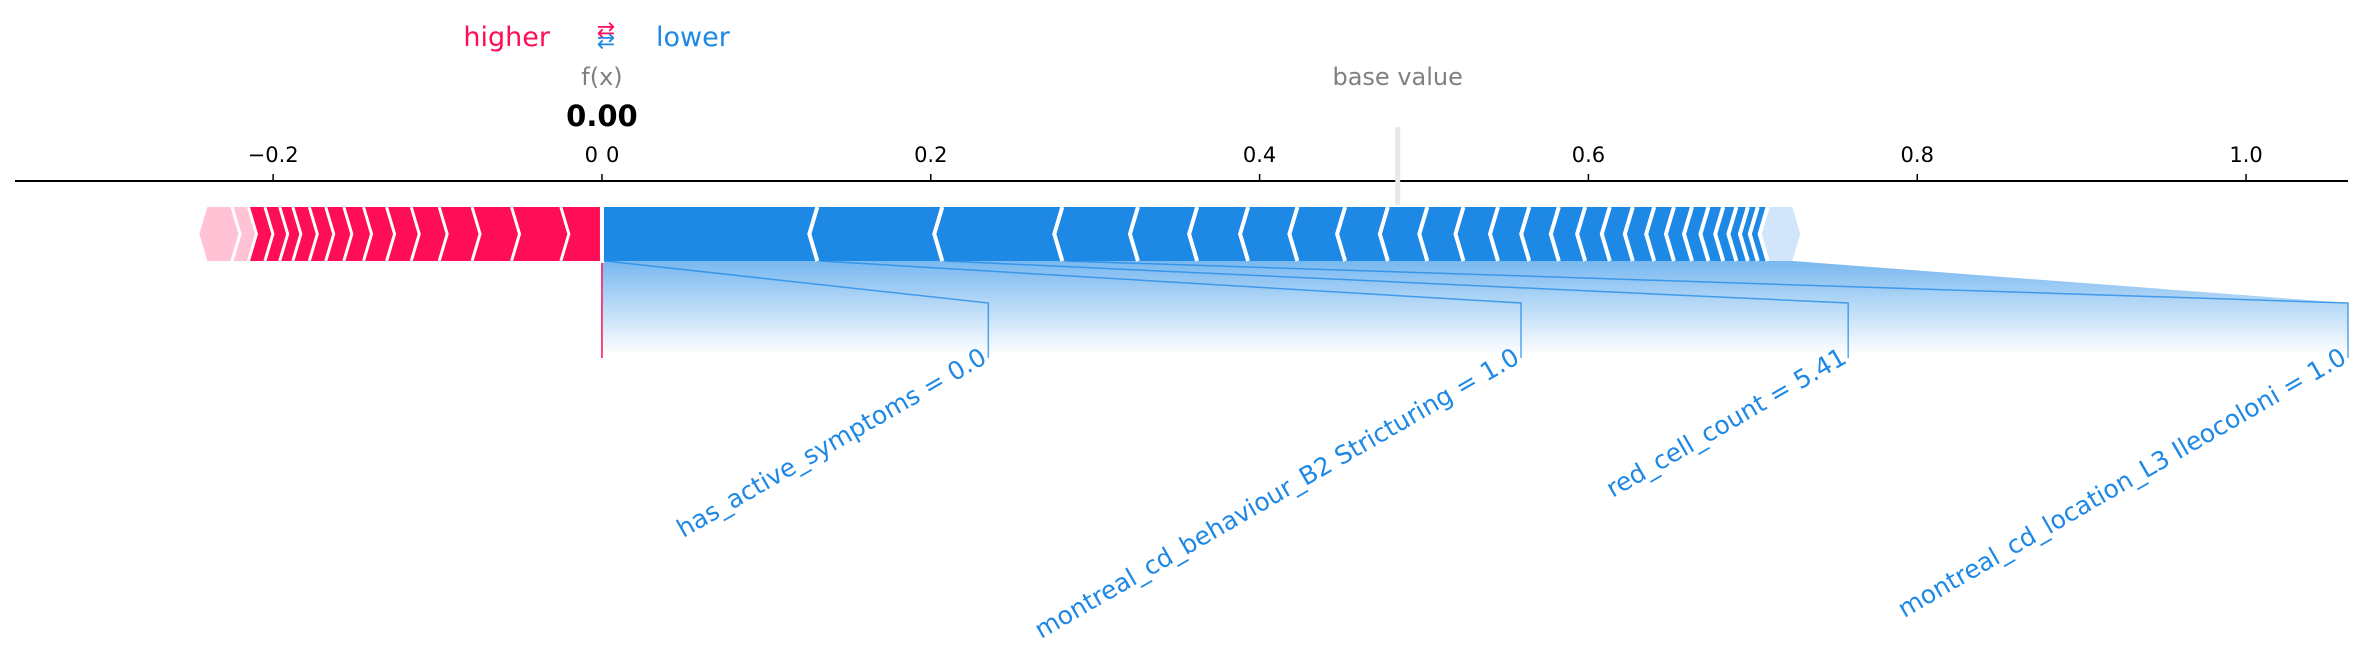 The height and width of the screenshot is (655, 2364). What do you see at coordinates (602, 116) in the screenshot?
I see `fx-value: 0.00` at bounding box center [602, 116].